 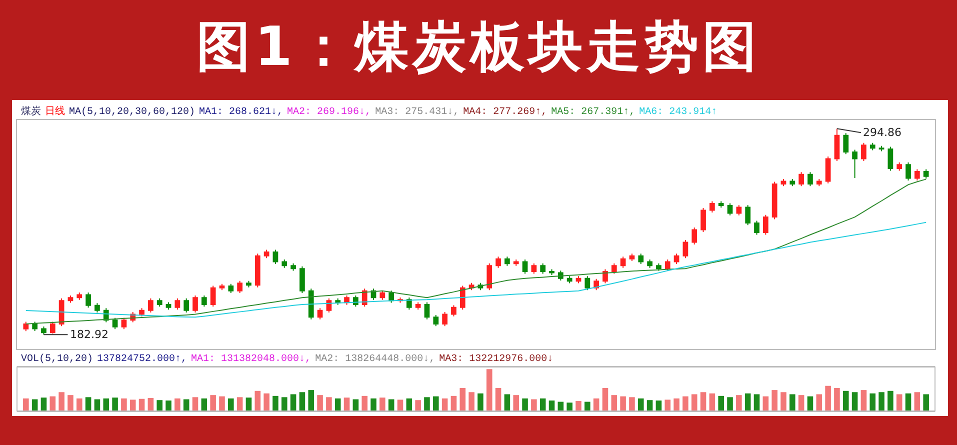 I want to click on annotation: 182.92, so click(x=89, y=334).